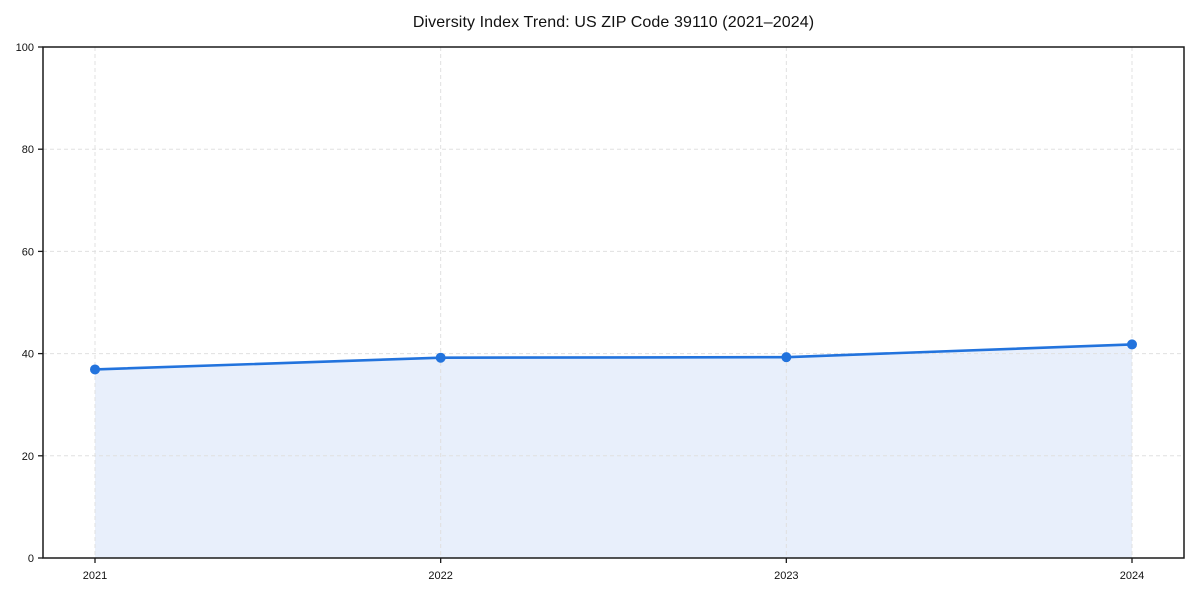 This screenshot has height=600, width=1200. Describe the element at coordinates (1132, 344) in the screenshot. I see `data-point-2024` at that location.